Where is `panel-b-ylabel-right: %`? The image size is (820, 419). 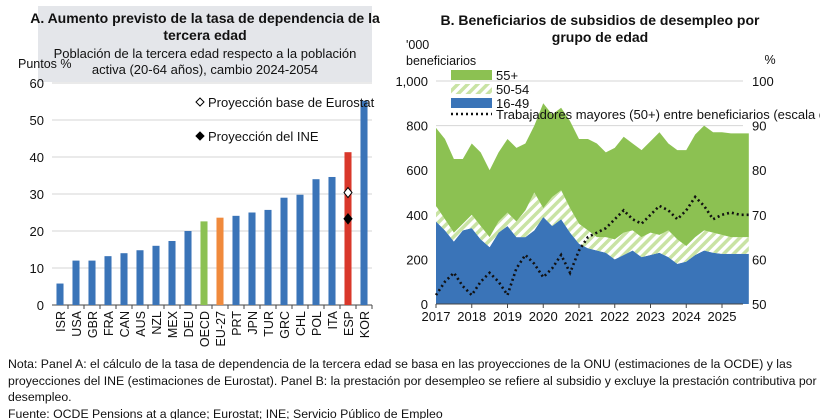
panel-b-ylabel-right: % is located at coordinates (769, 60).